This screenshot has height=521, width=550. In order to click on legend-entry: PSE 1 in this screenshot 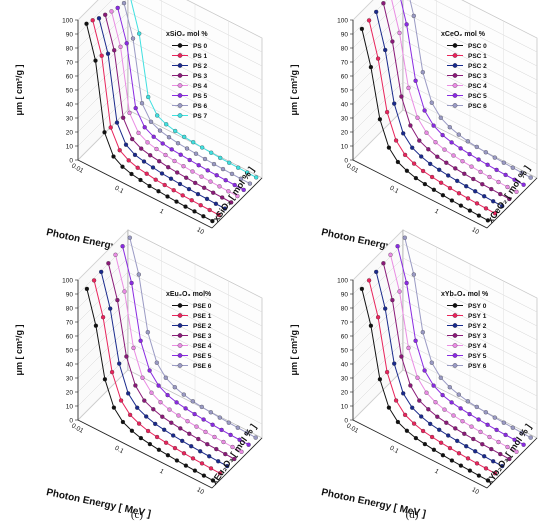, I will do `click(202, 316)`.